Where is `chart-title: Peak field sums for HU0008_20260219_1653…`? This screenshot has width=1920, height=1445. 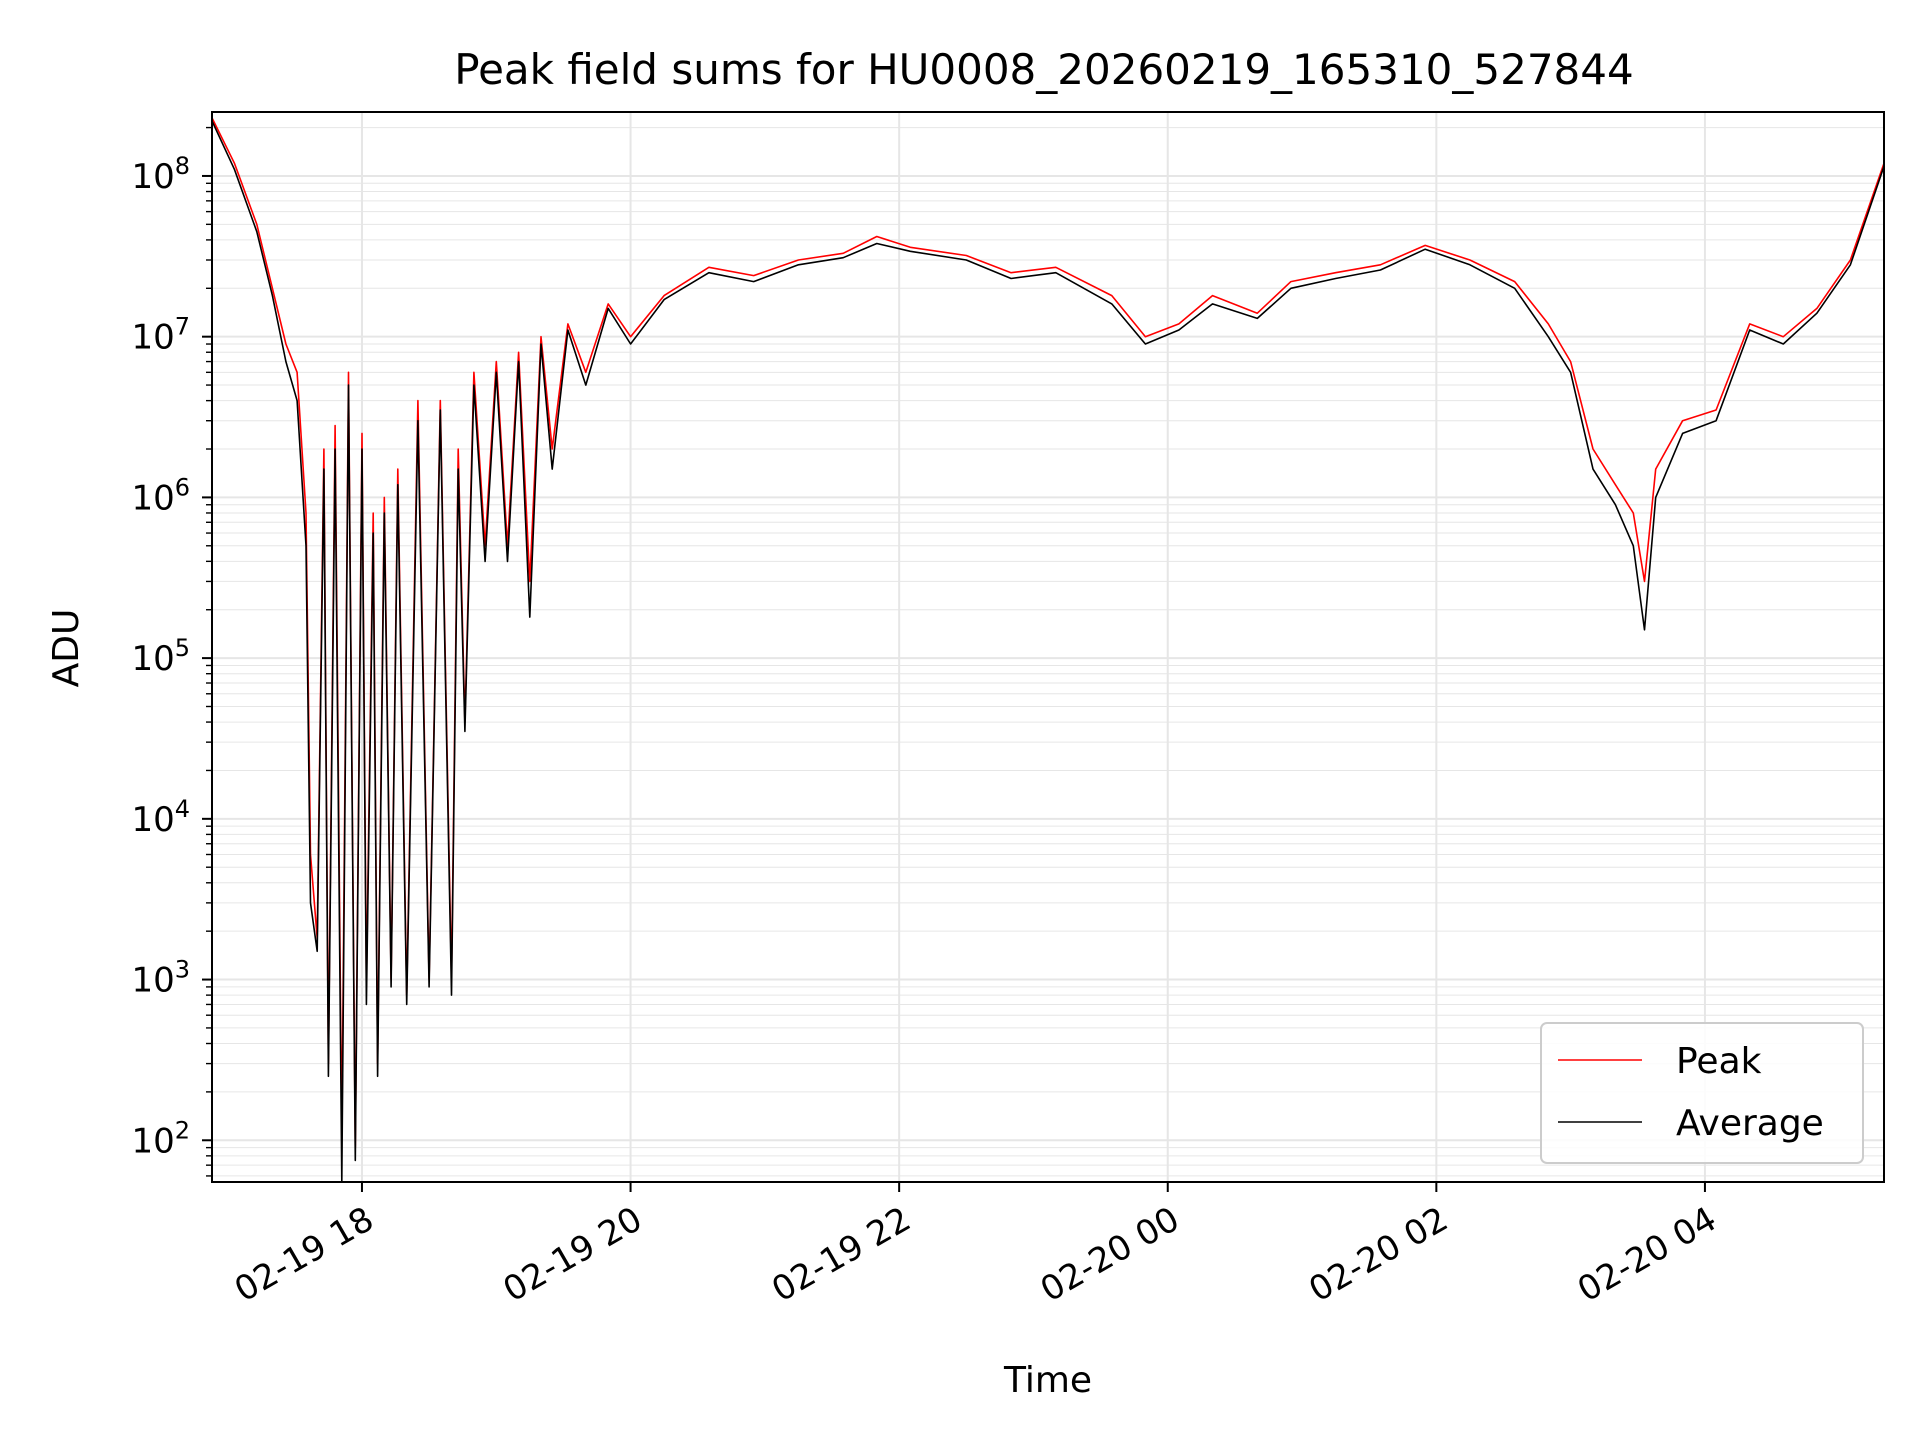
chart-title: Peak field sums for HU0008_20260219_1653… is located at coordinates (1043, 69).